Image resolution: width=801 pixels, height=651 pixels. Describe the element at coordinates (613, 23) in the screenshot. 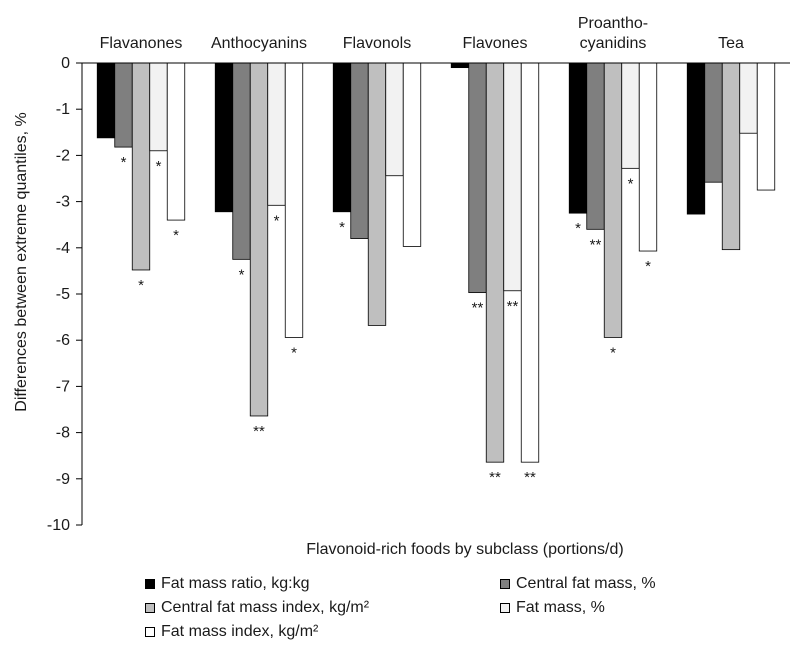

I see `category-label: Proantho-` at that location.